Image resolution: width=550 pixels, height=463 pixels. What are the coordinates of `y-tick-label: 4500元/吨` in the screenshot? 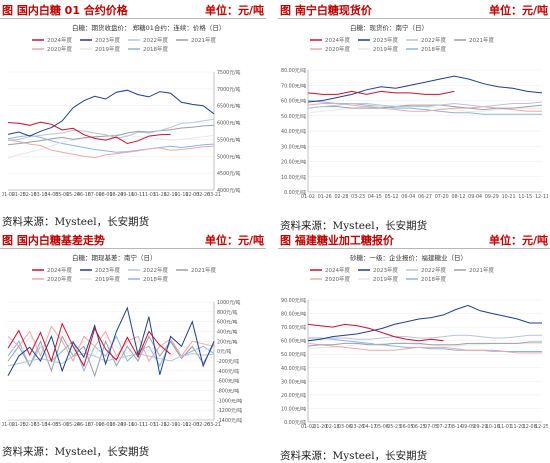 It's located at (229, 173).